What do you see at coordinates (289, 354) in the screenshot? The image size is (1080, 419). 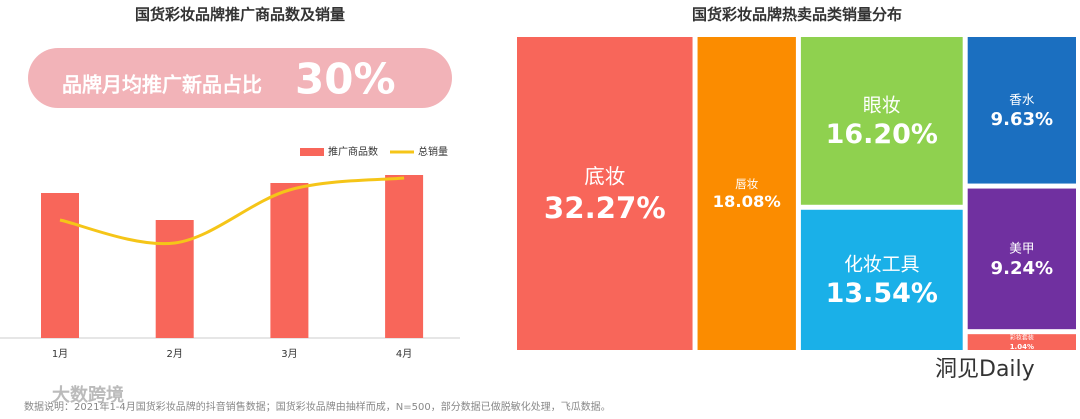 I see `x-tick-label: 3月` at bounding box center [289, 354].